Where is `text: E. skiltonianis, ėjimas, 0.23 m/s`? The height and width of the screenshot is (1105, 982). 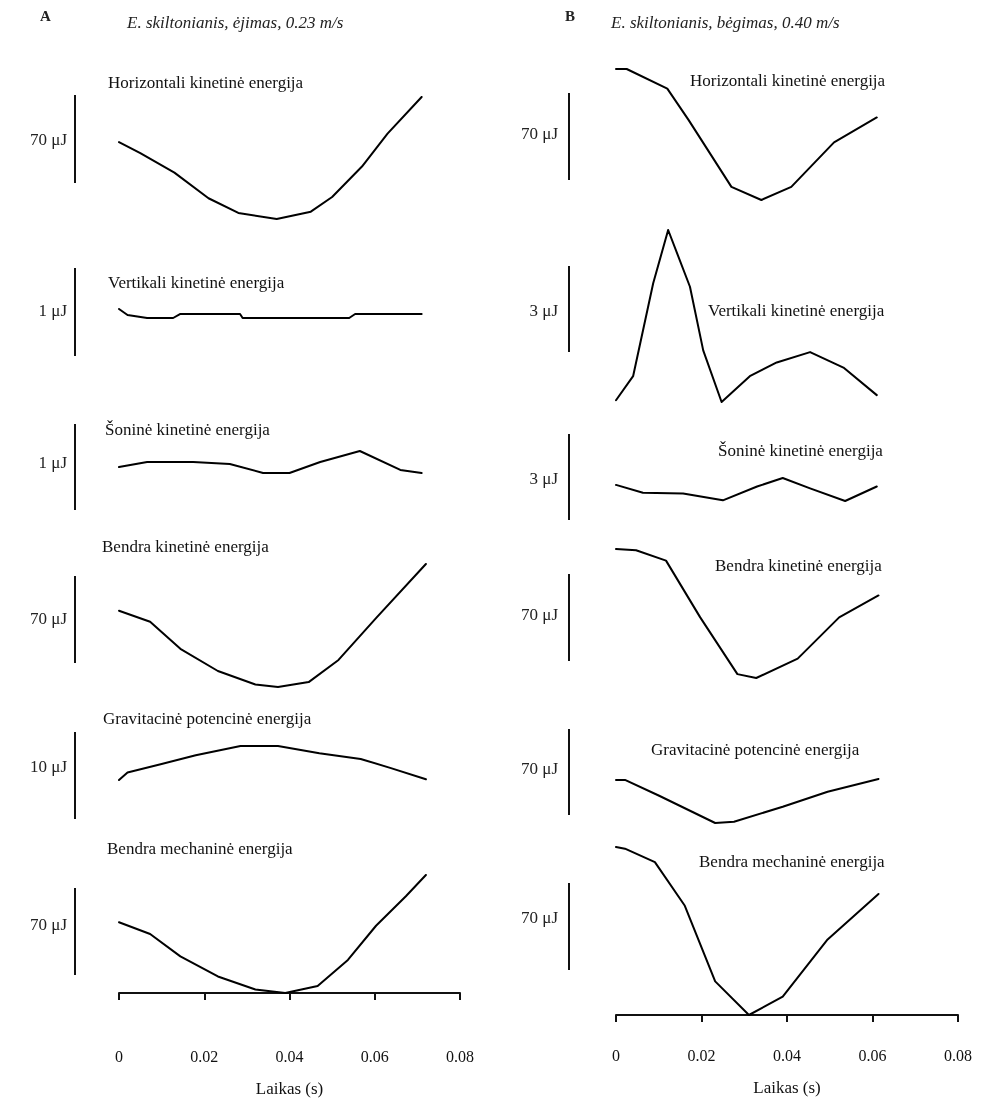
text: E. skiltonianis, ėjimas, 0.23 m/s is located at coordinates (235, 22).